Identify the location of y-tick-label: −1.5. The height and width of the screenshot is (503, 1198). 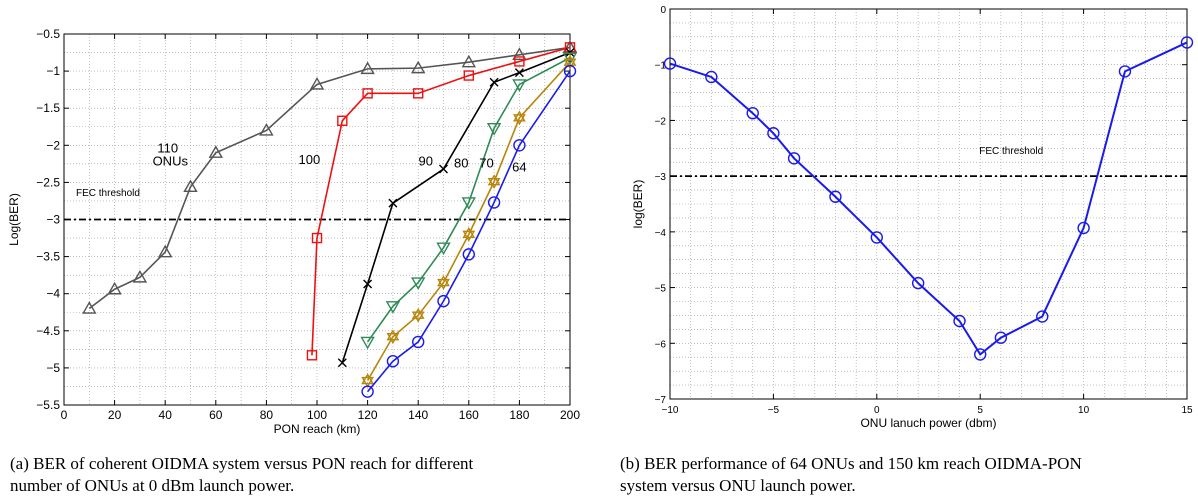
(48, 108).